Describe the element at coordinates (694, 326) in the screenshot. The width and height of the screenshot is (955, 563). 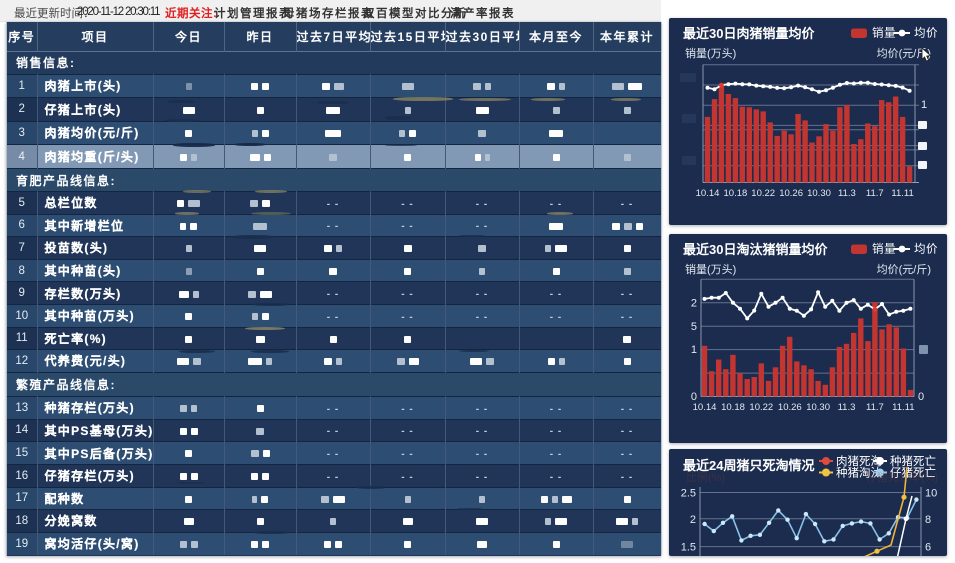
I see `svg-text: 5` at that location.